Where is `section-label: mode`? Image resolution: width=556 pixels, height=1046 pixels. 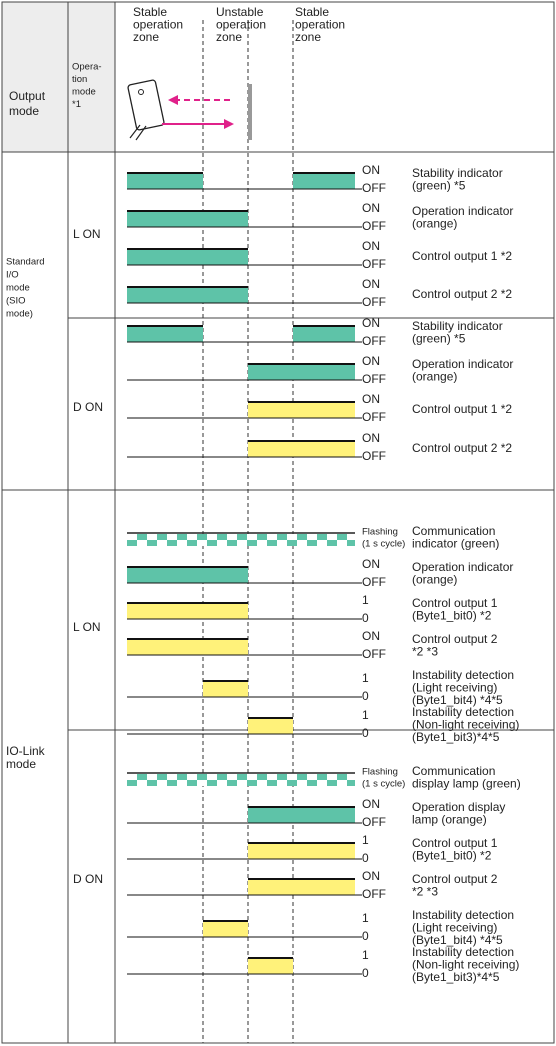 section-label: mode is located at coordinates (21, 764).